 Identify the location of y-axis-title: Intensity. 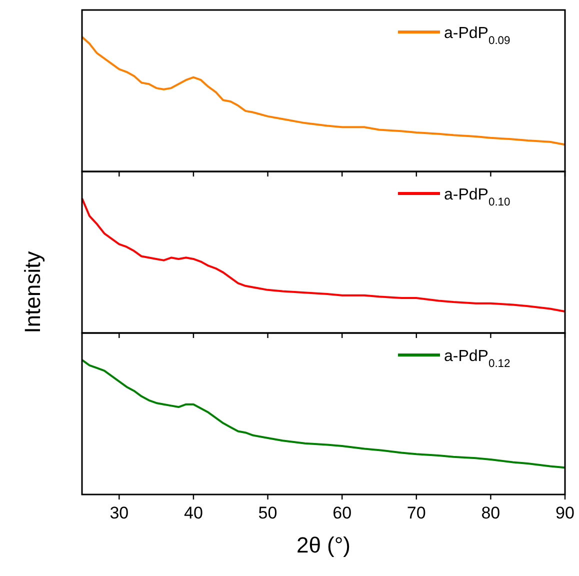
(32, 292).